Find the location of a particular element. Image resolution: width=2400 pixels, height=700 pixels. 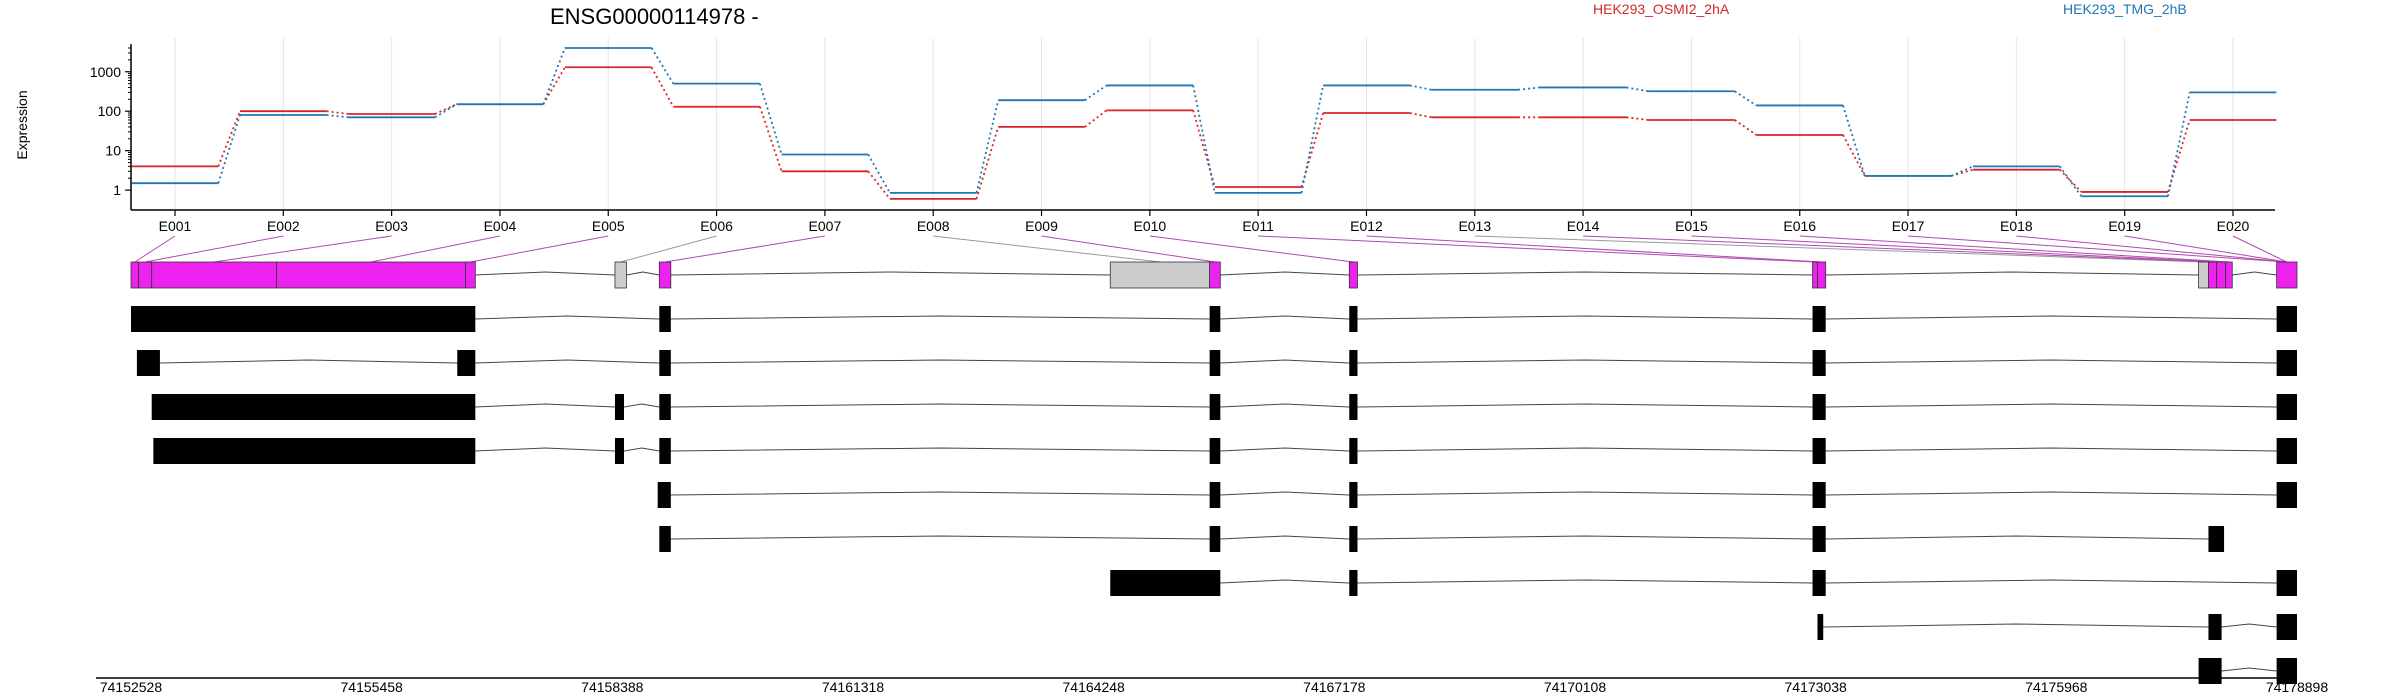

x-tick-label: E016 is located at coordinates (1799, 226).